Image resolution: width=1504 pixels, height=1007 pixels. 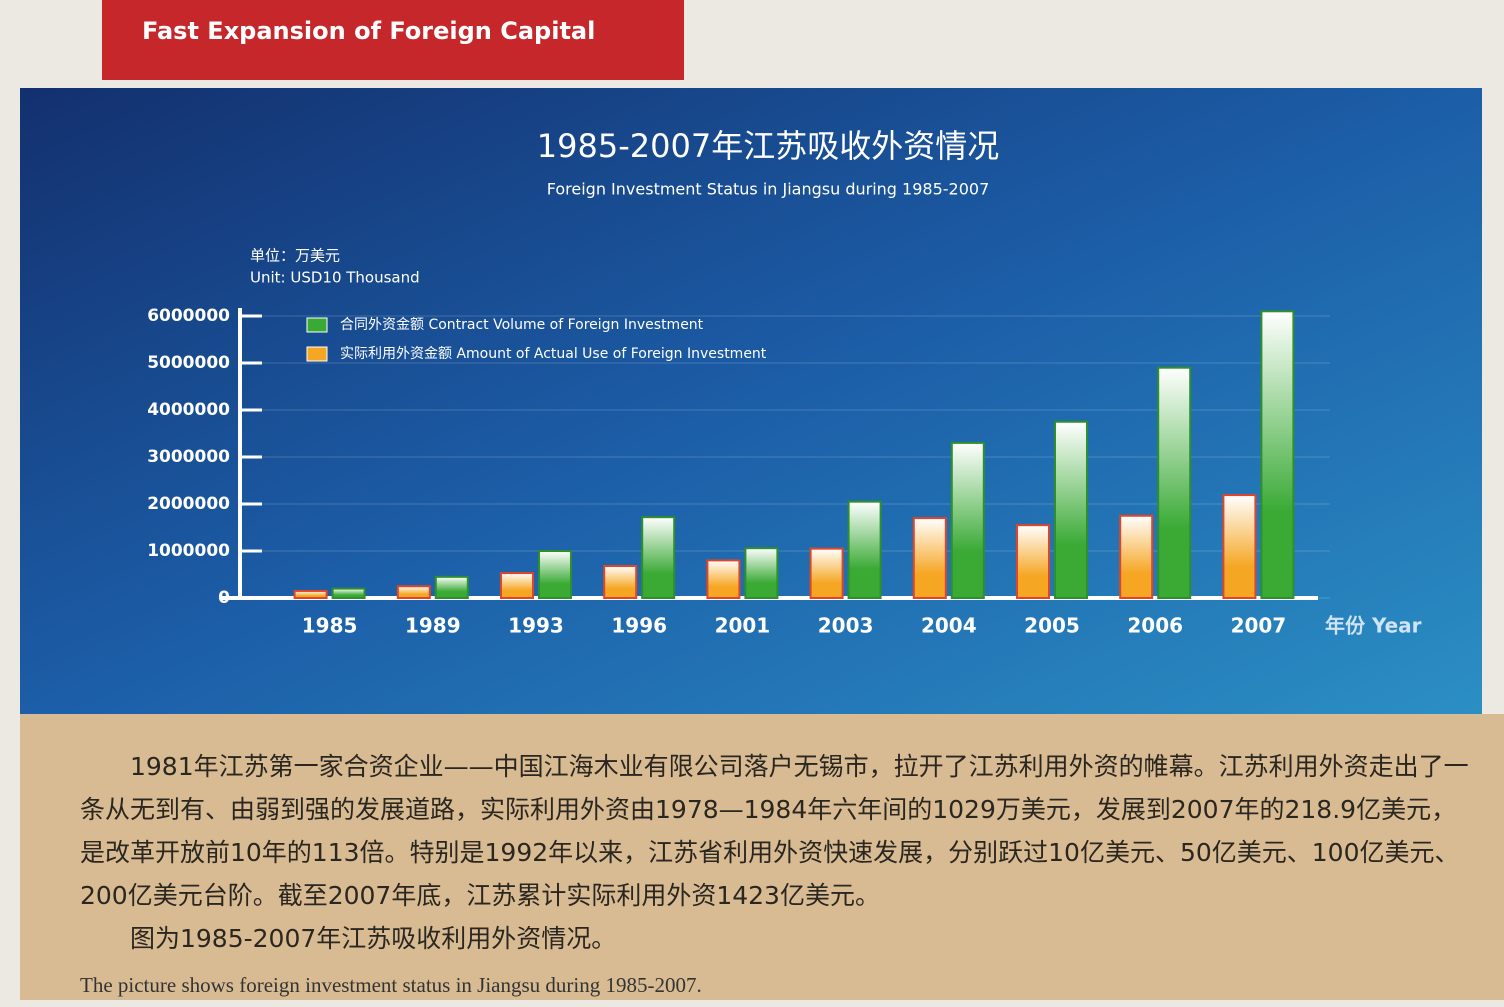 I want to click on x-tick-label: 1985, so click(x=330, y=626).